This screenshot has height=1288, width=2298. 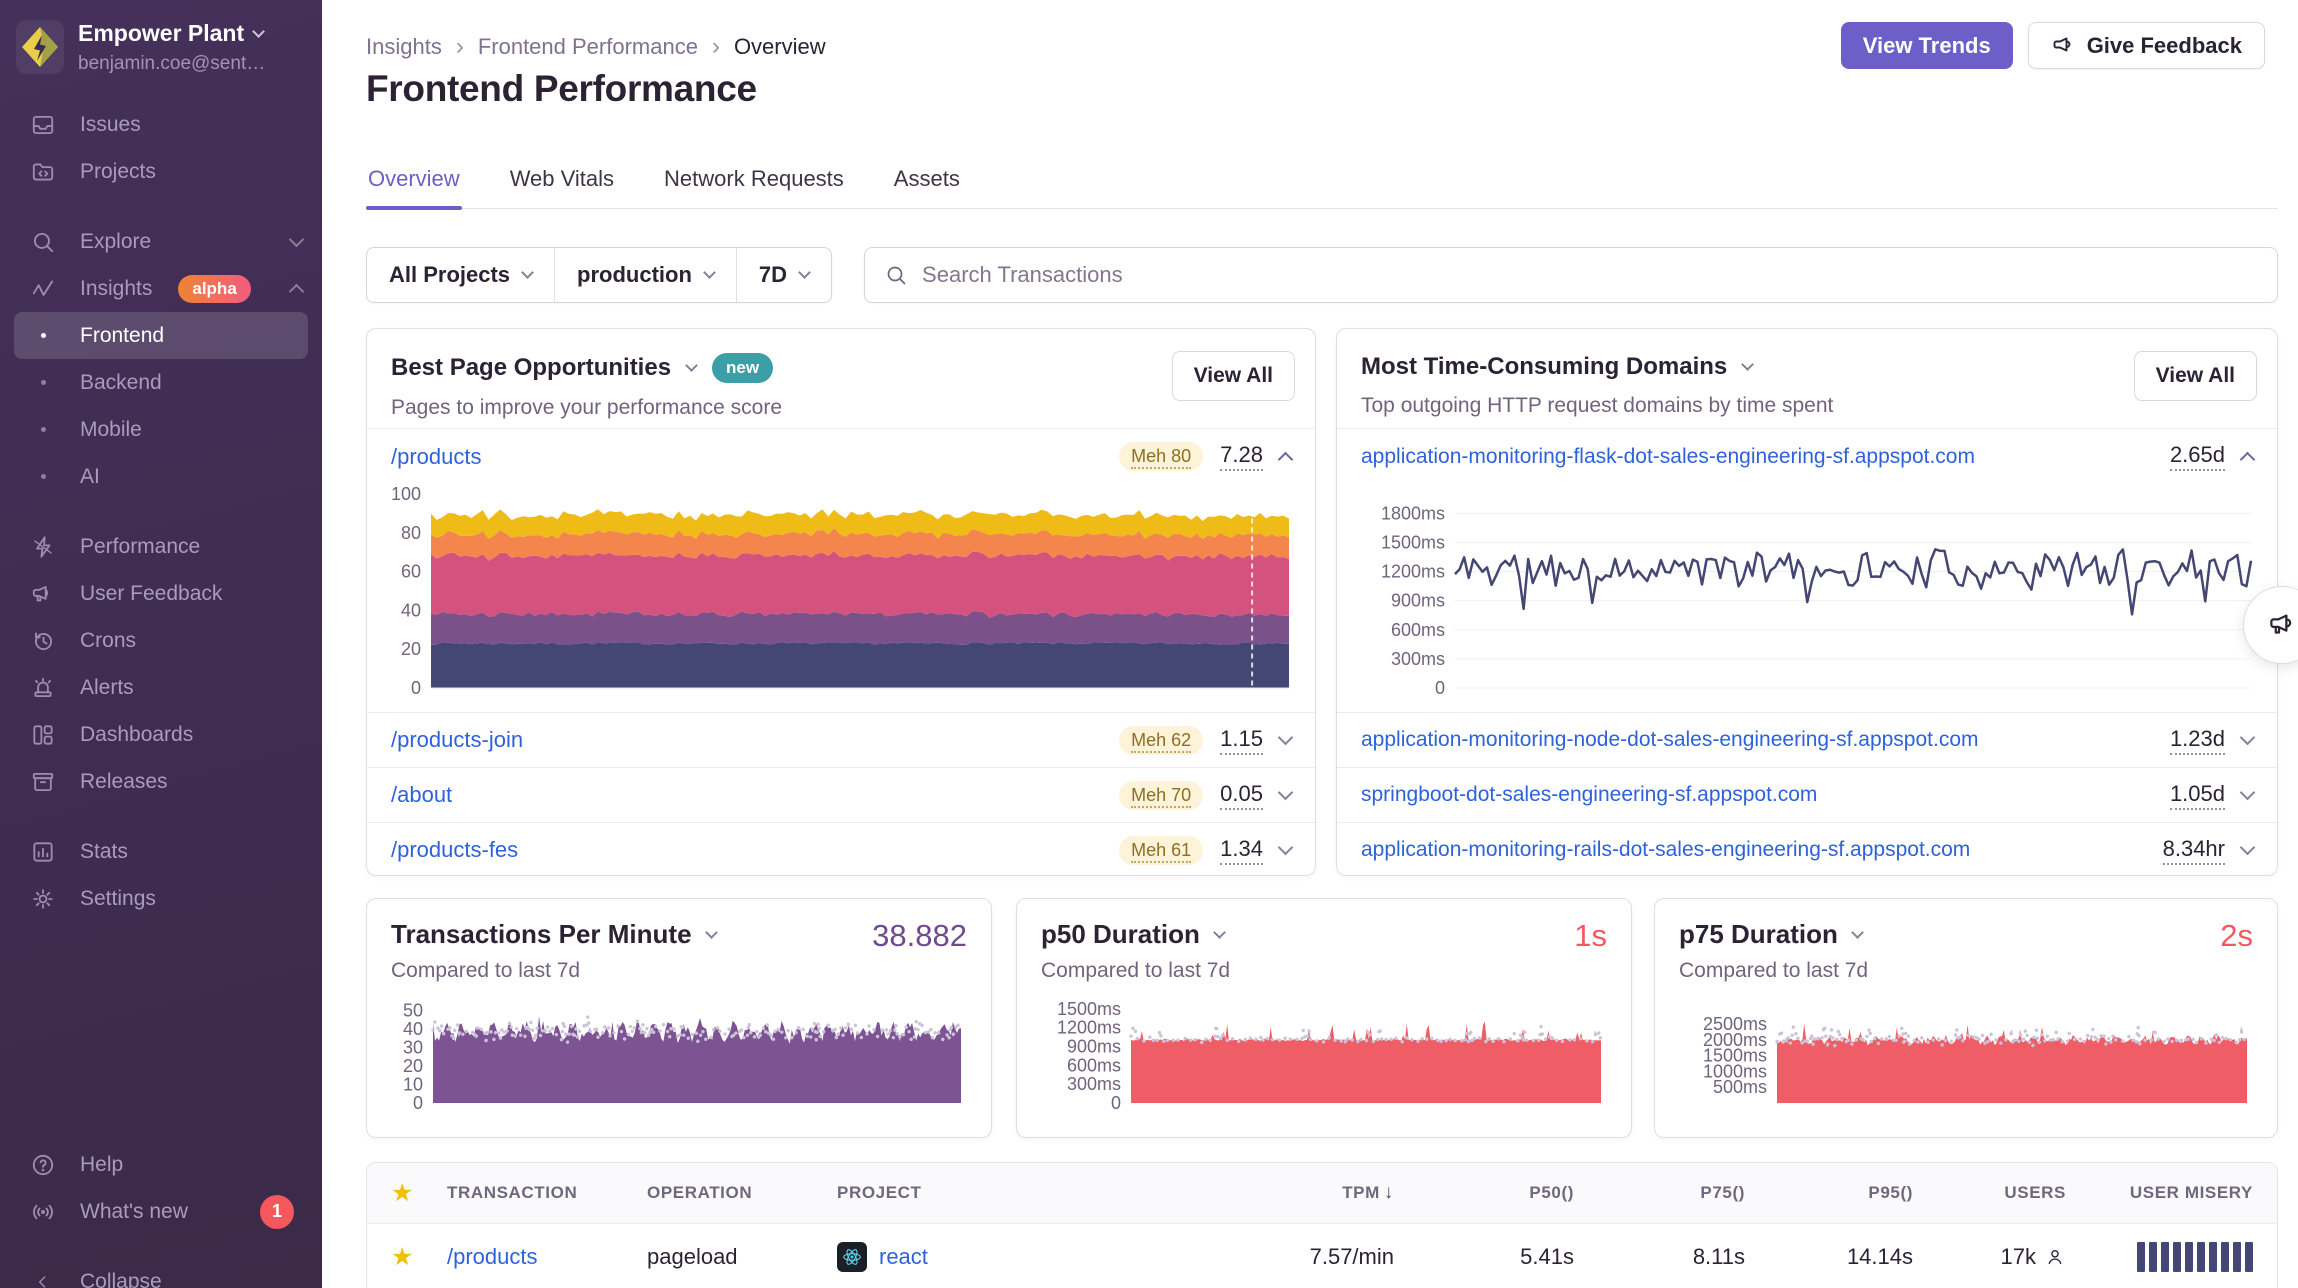 I want to click on date-range-filter: 7D, so click(x=783, y=275).